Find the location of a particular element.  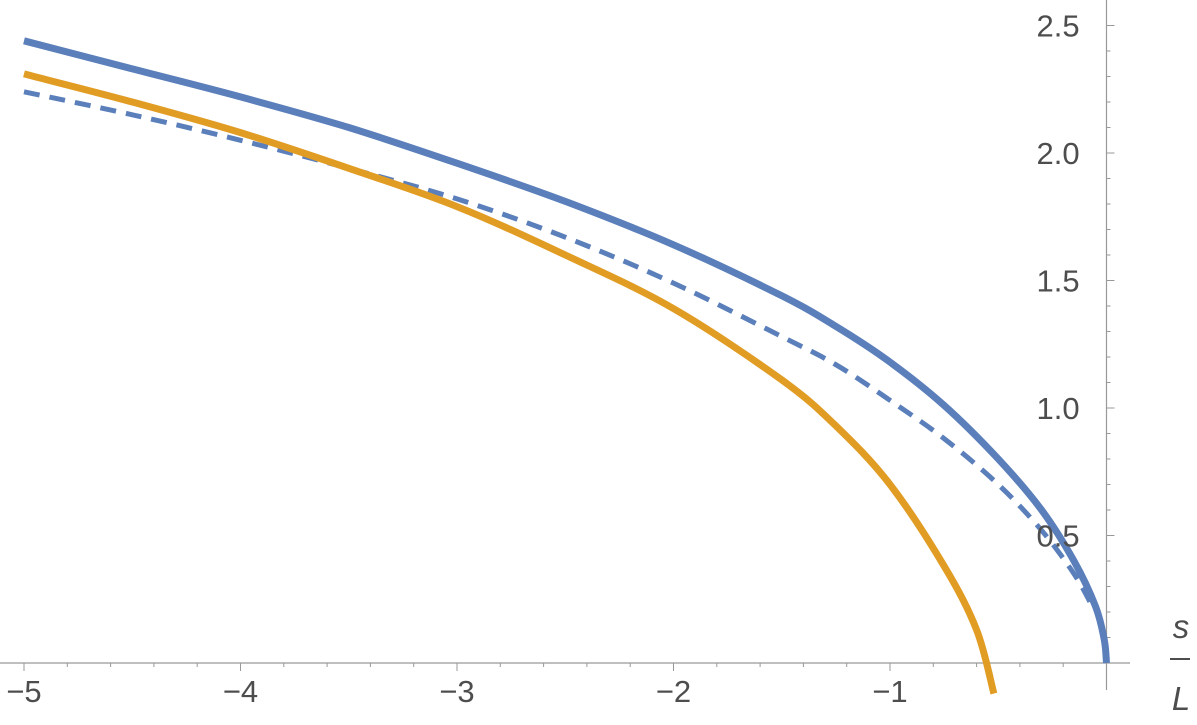

x-tick-label: −2 is located at coordinates (673, 691).